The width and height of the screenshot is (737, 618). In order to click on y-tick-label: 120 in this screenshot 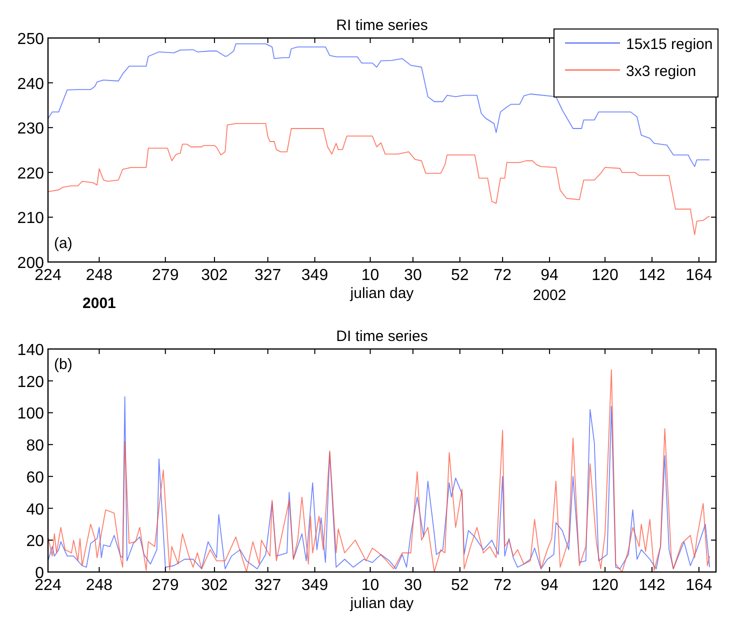, I will do `click(30, 382)`.